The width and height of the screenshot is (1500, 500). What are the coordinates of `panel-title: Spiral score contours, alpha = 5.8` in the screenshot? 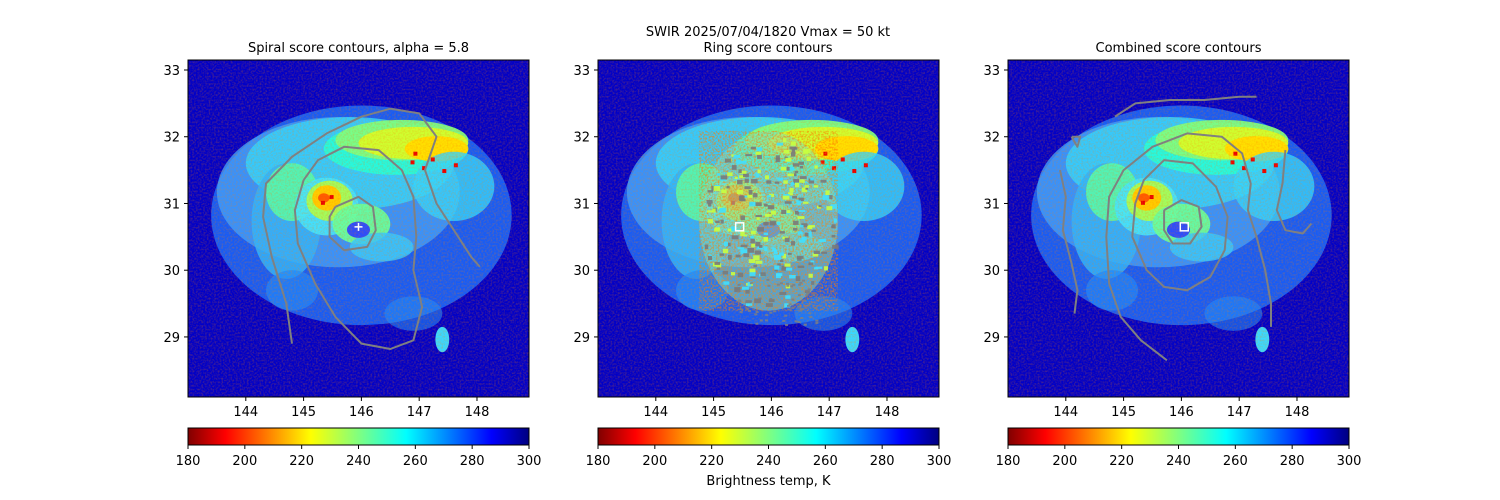 It's located at (358, 48).